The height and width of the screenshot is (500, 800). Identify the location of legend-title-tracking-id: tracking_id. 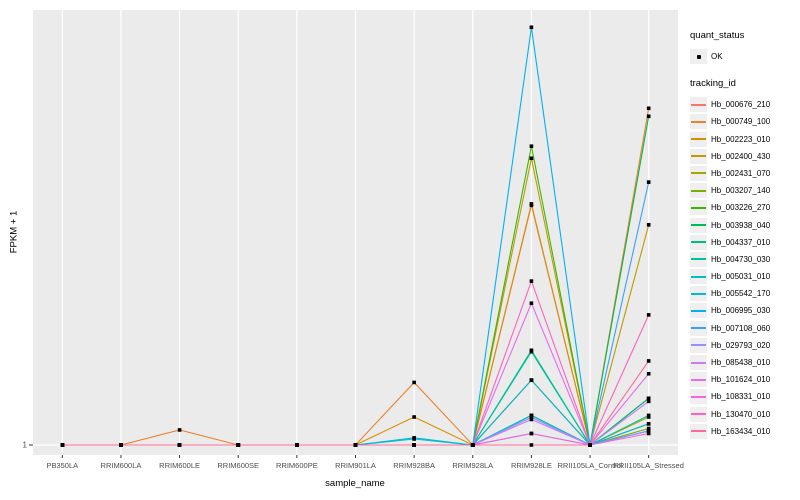
(713, 84).